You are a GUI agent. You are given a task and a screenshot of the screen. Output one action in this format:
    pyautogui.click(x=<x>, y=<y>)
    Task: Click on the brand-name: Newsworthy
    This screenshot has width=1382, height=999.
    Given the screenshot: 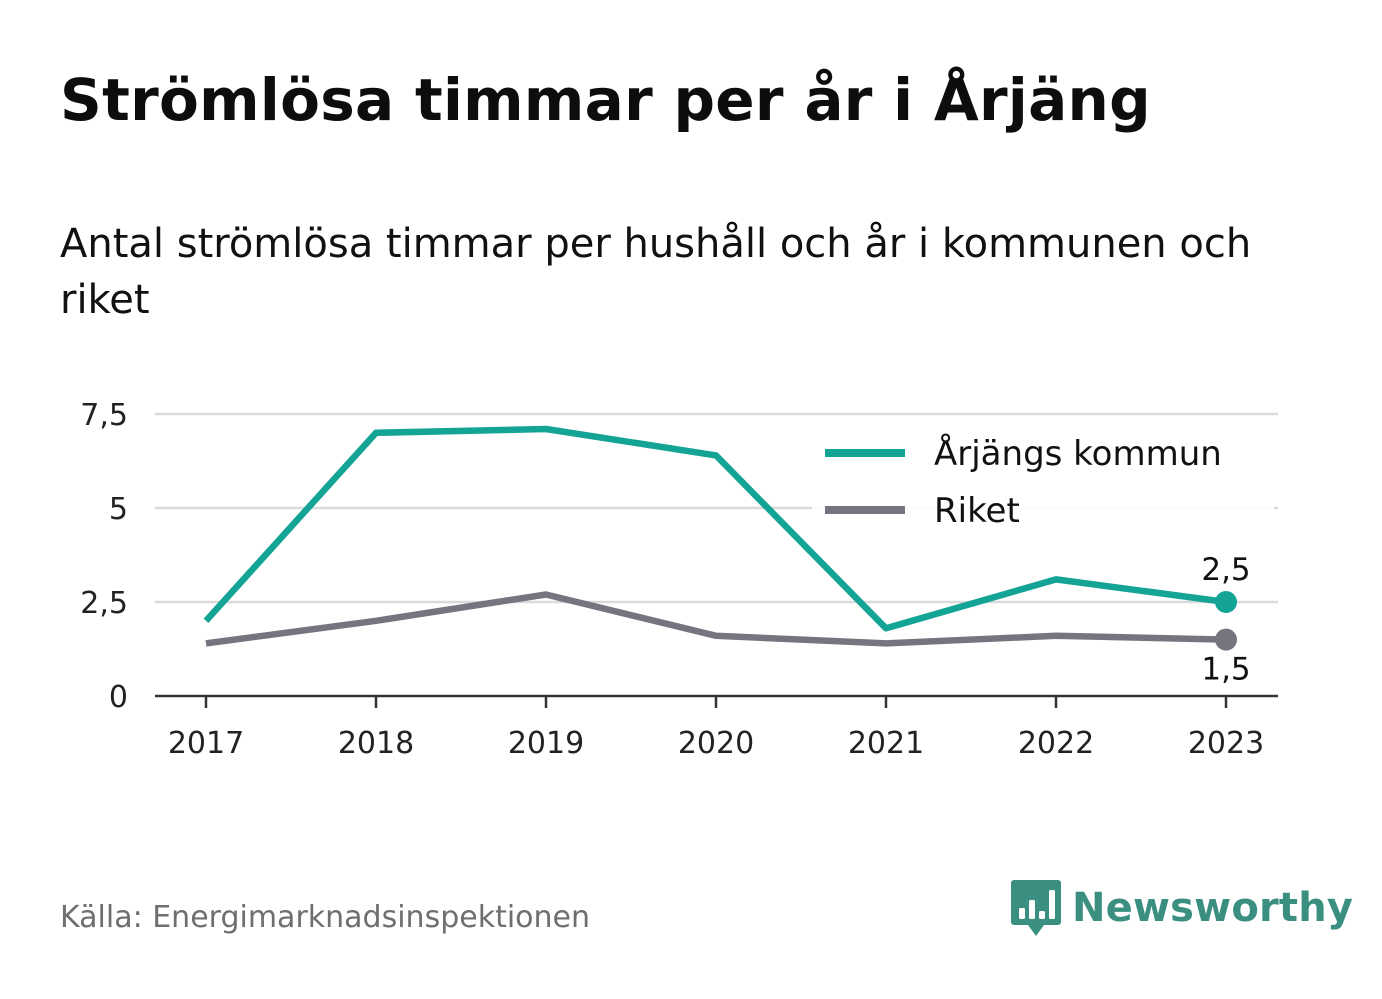 What is the action you would take?
    pyautogui.click(x=1213, y=908)
    